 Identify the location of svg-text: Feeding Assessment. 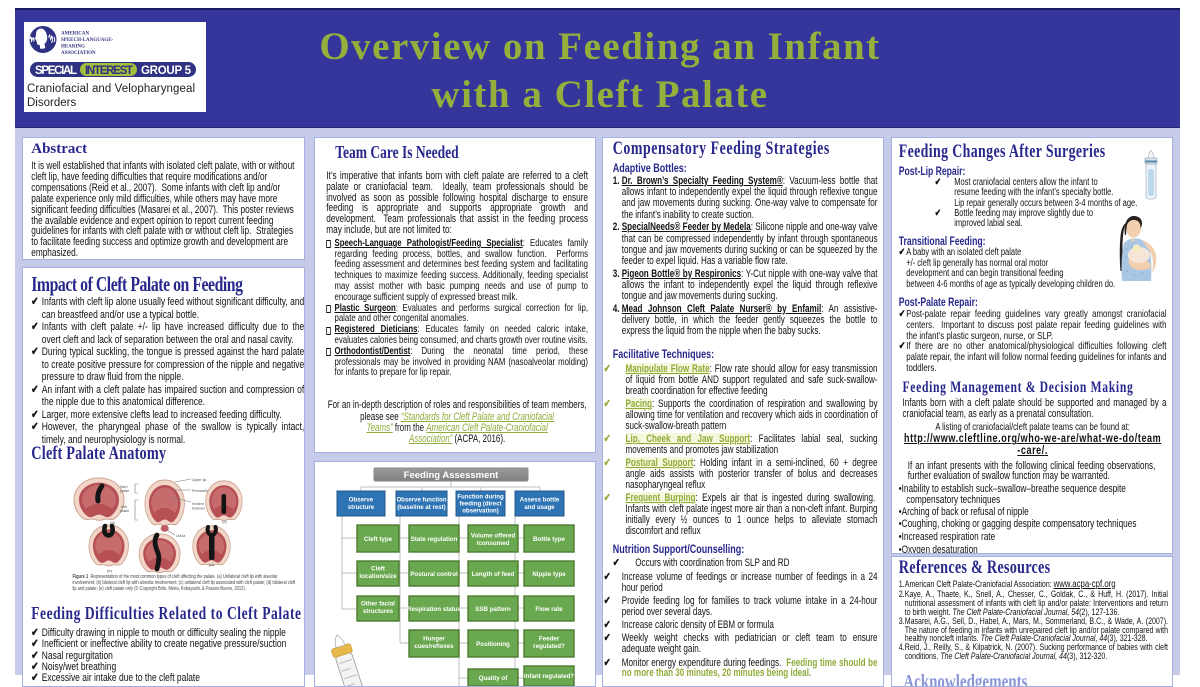
(452, 475).